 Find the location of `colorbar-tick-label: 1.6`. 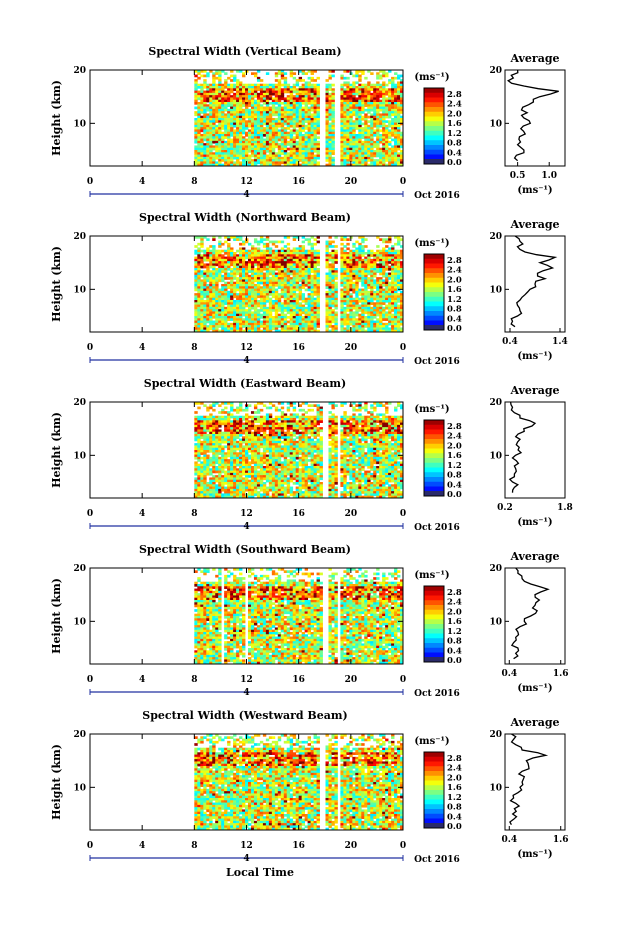

colorbar-tick-label: 1.6 is located at coordinates (454, 290).